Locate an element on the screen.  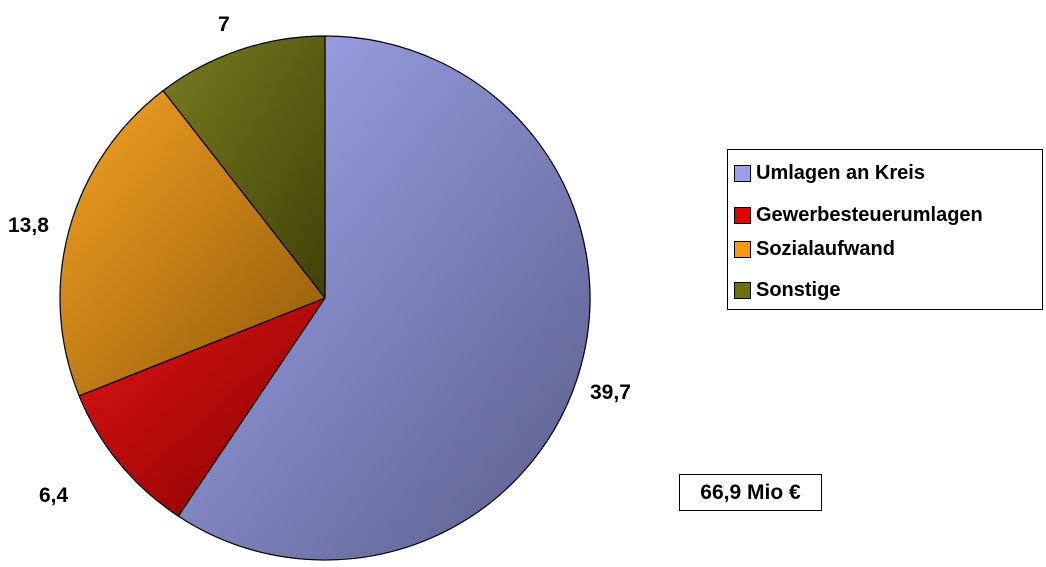
legend-item-sozialaufwand: Sozialaufwand is located at coordinates (814, 249).